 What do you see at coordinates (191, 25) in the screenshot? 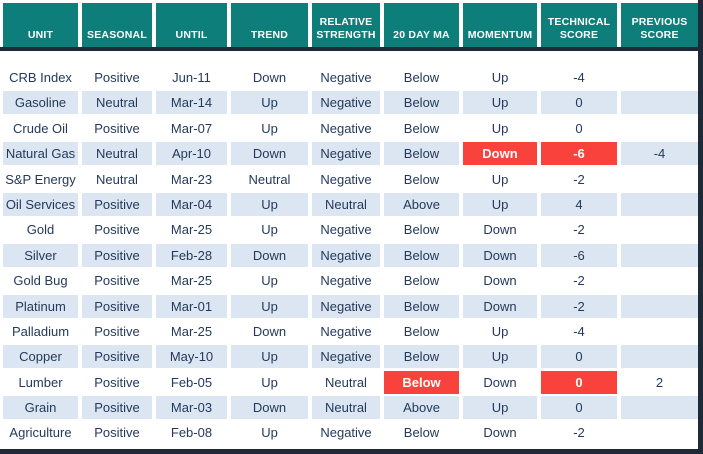
I see `header-cell-until: UNTIL` at bounding box center [191, 25].